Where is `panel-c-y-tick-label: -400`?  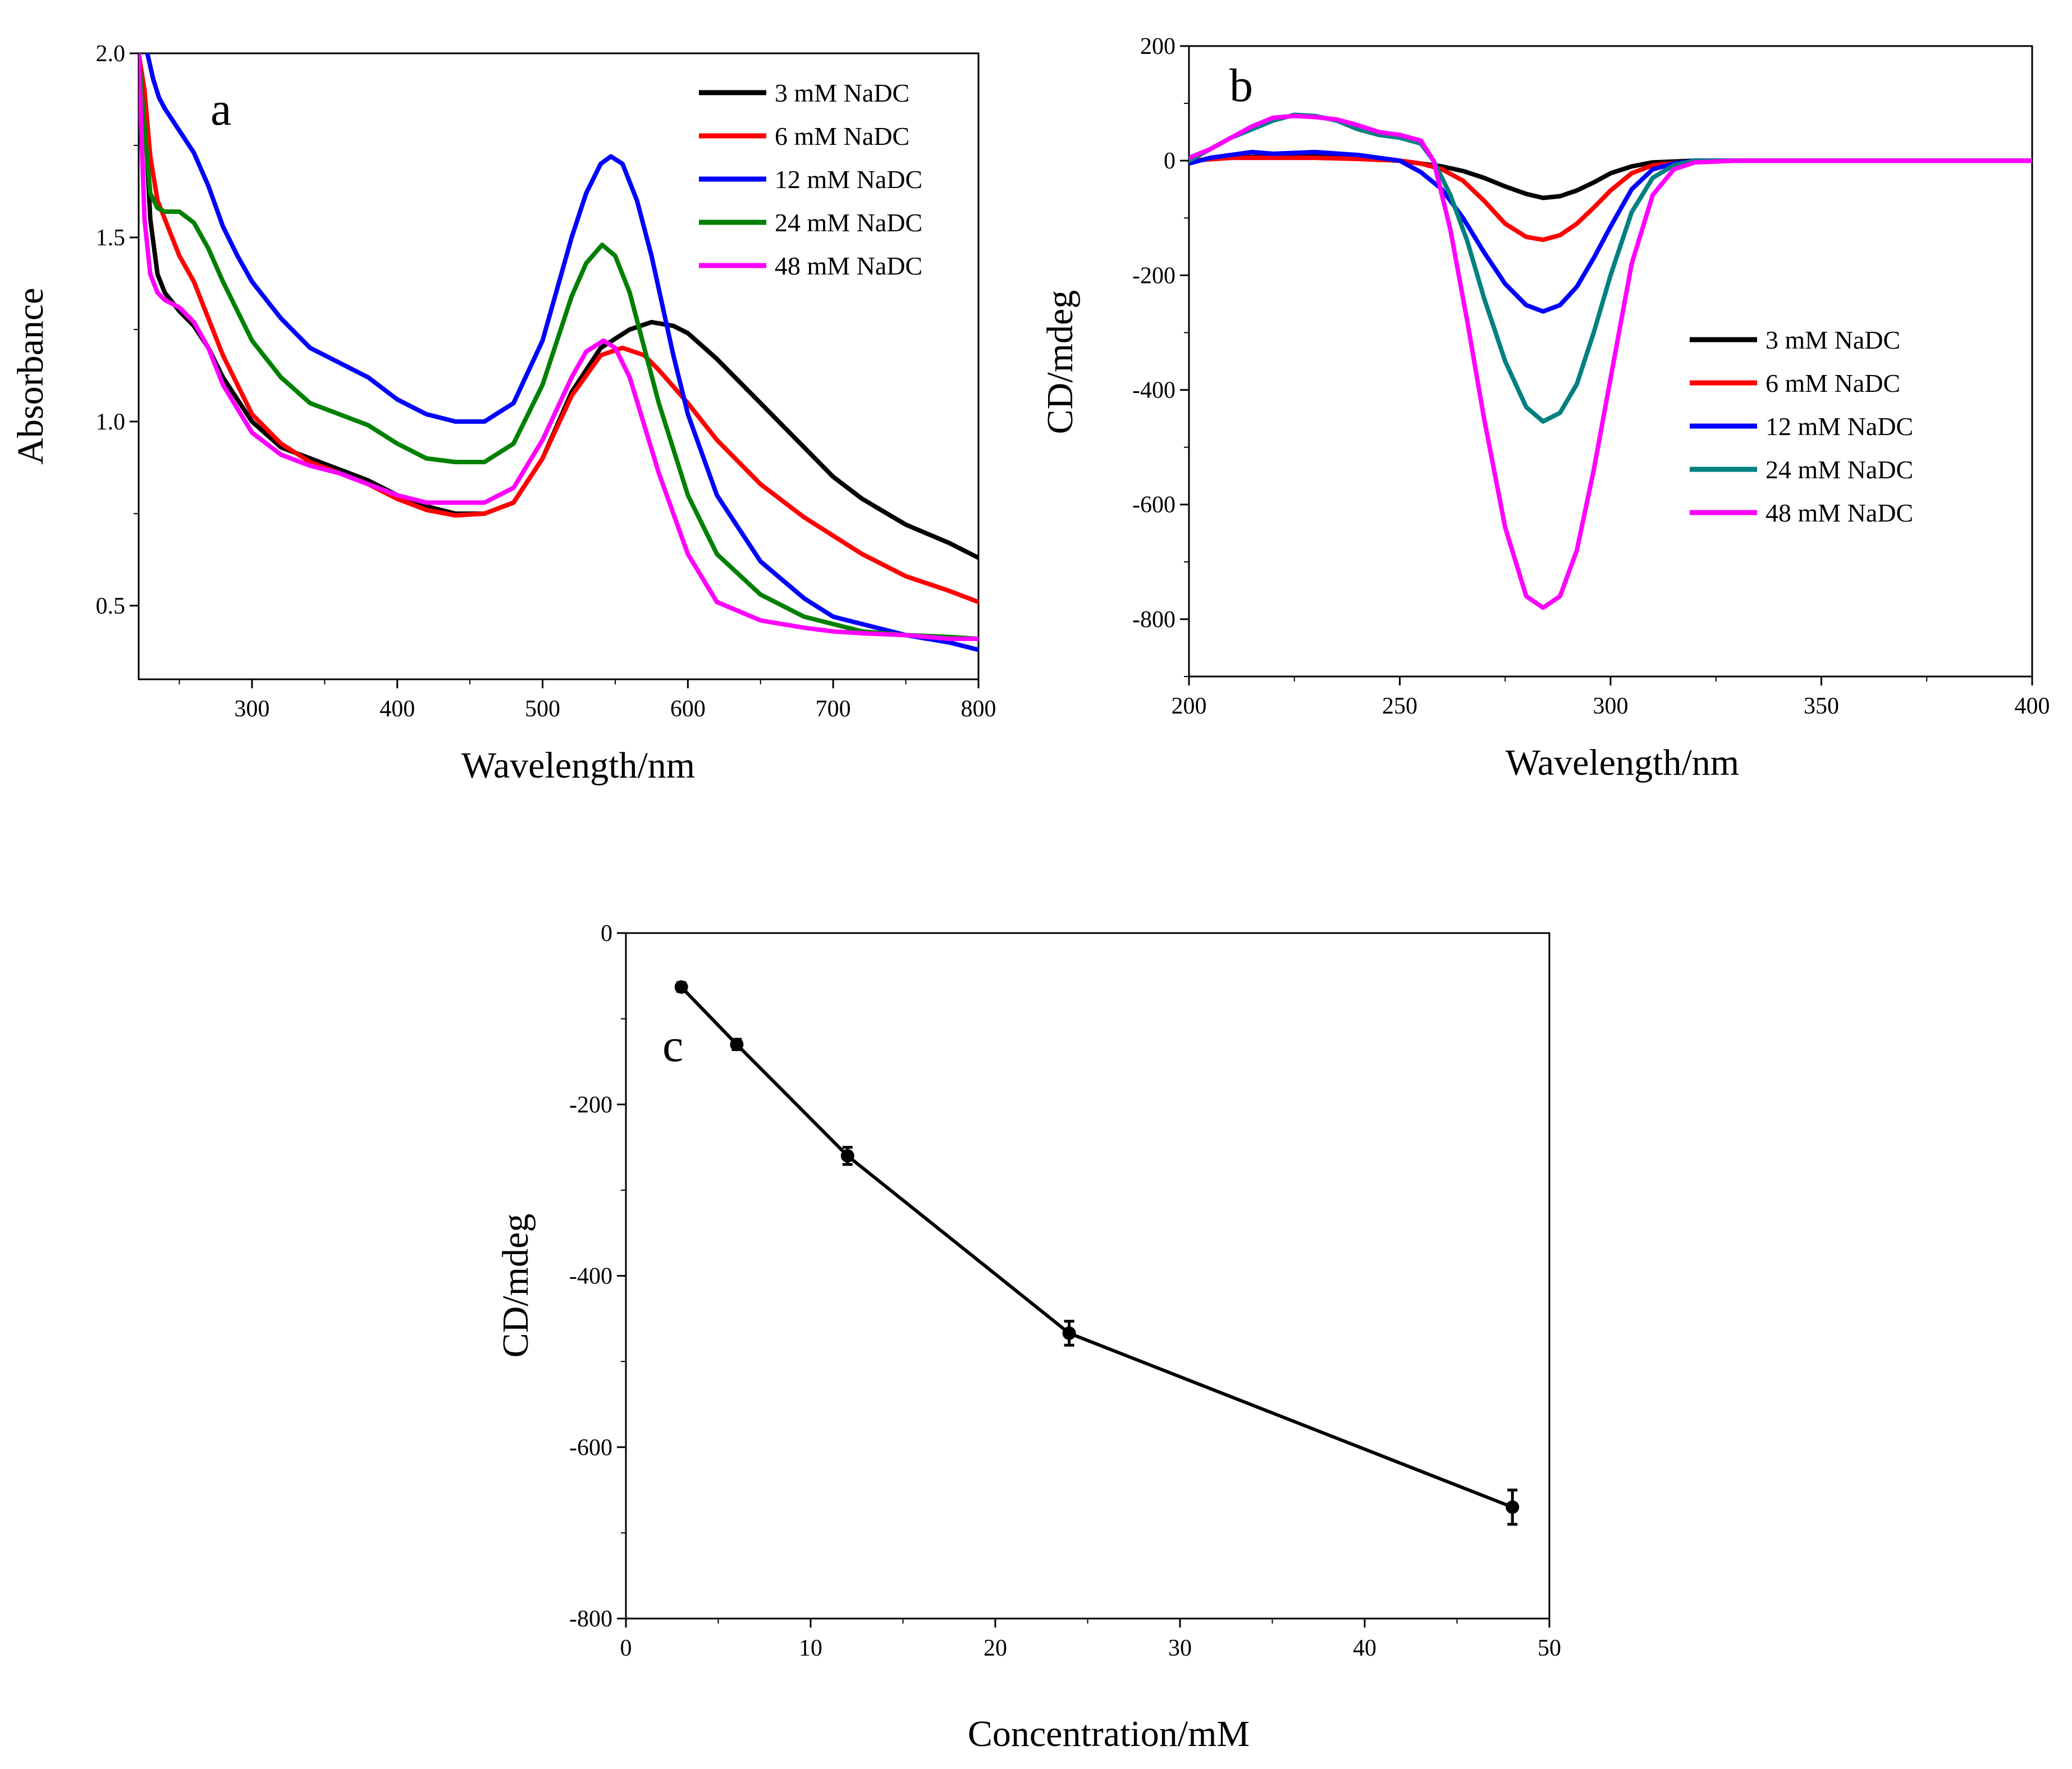 panel-c-y-tick-label: -400 is located at coordinates (591, 1277).